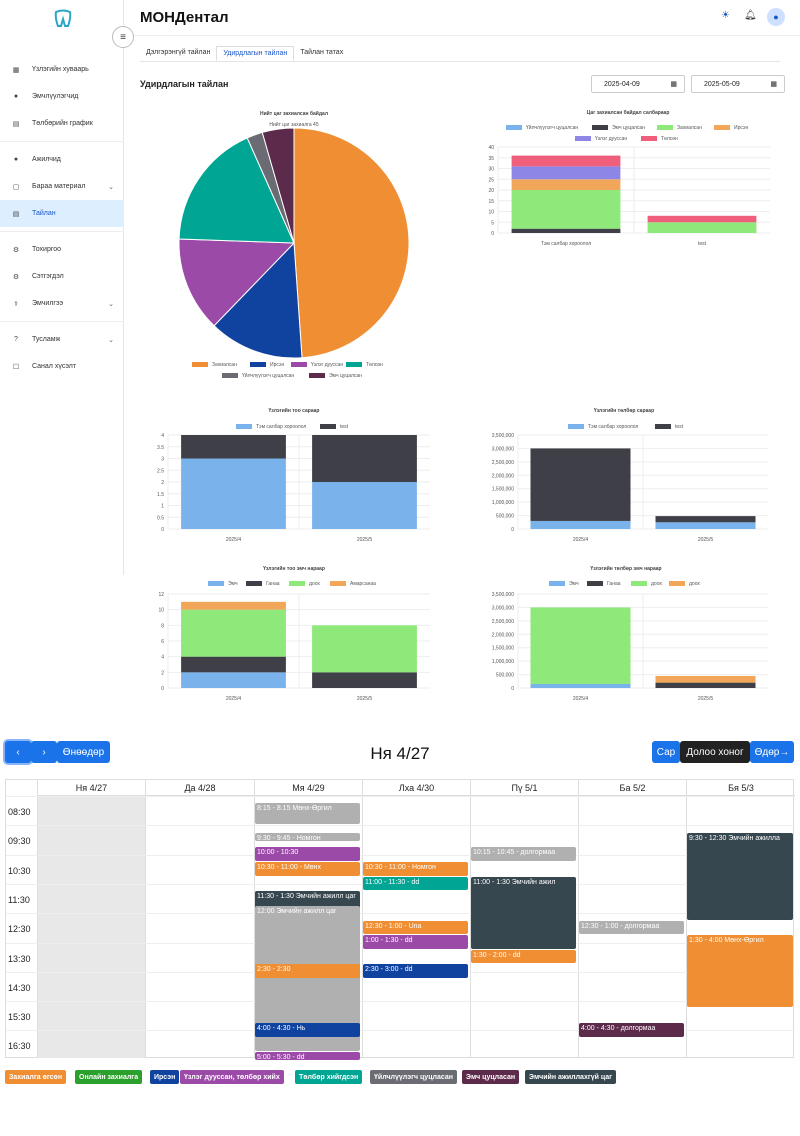  Describe the element at coordinates (307, 814) in the screenshot. I see `calendar-event: 8:15 - 8:15 Мөнх-Өргил` at that location.